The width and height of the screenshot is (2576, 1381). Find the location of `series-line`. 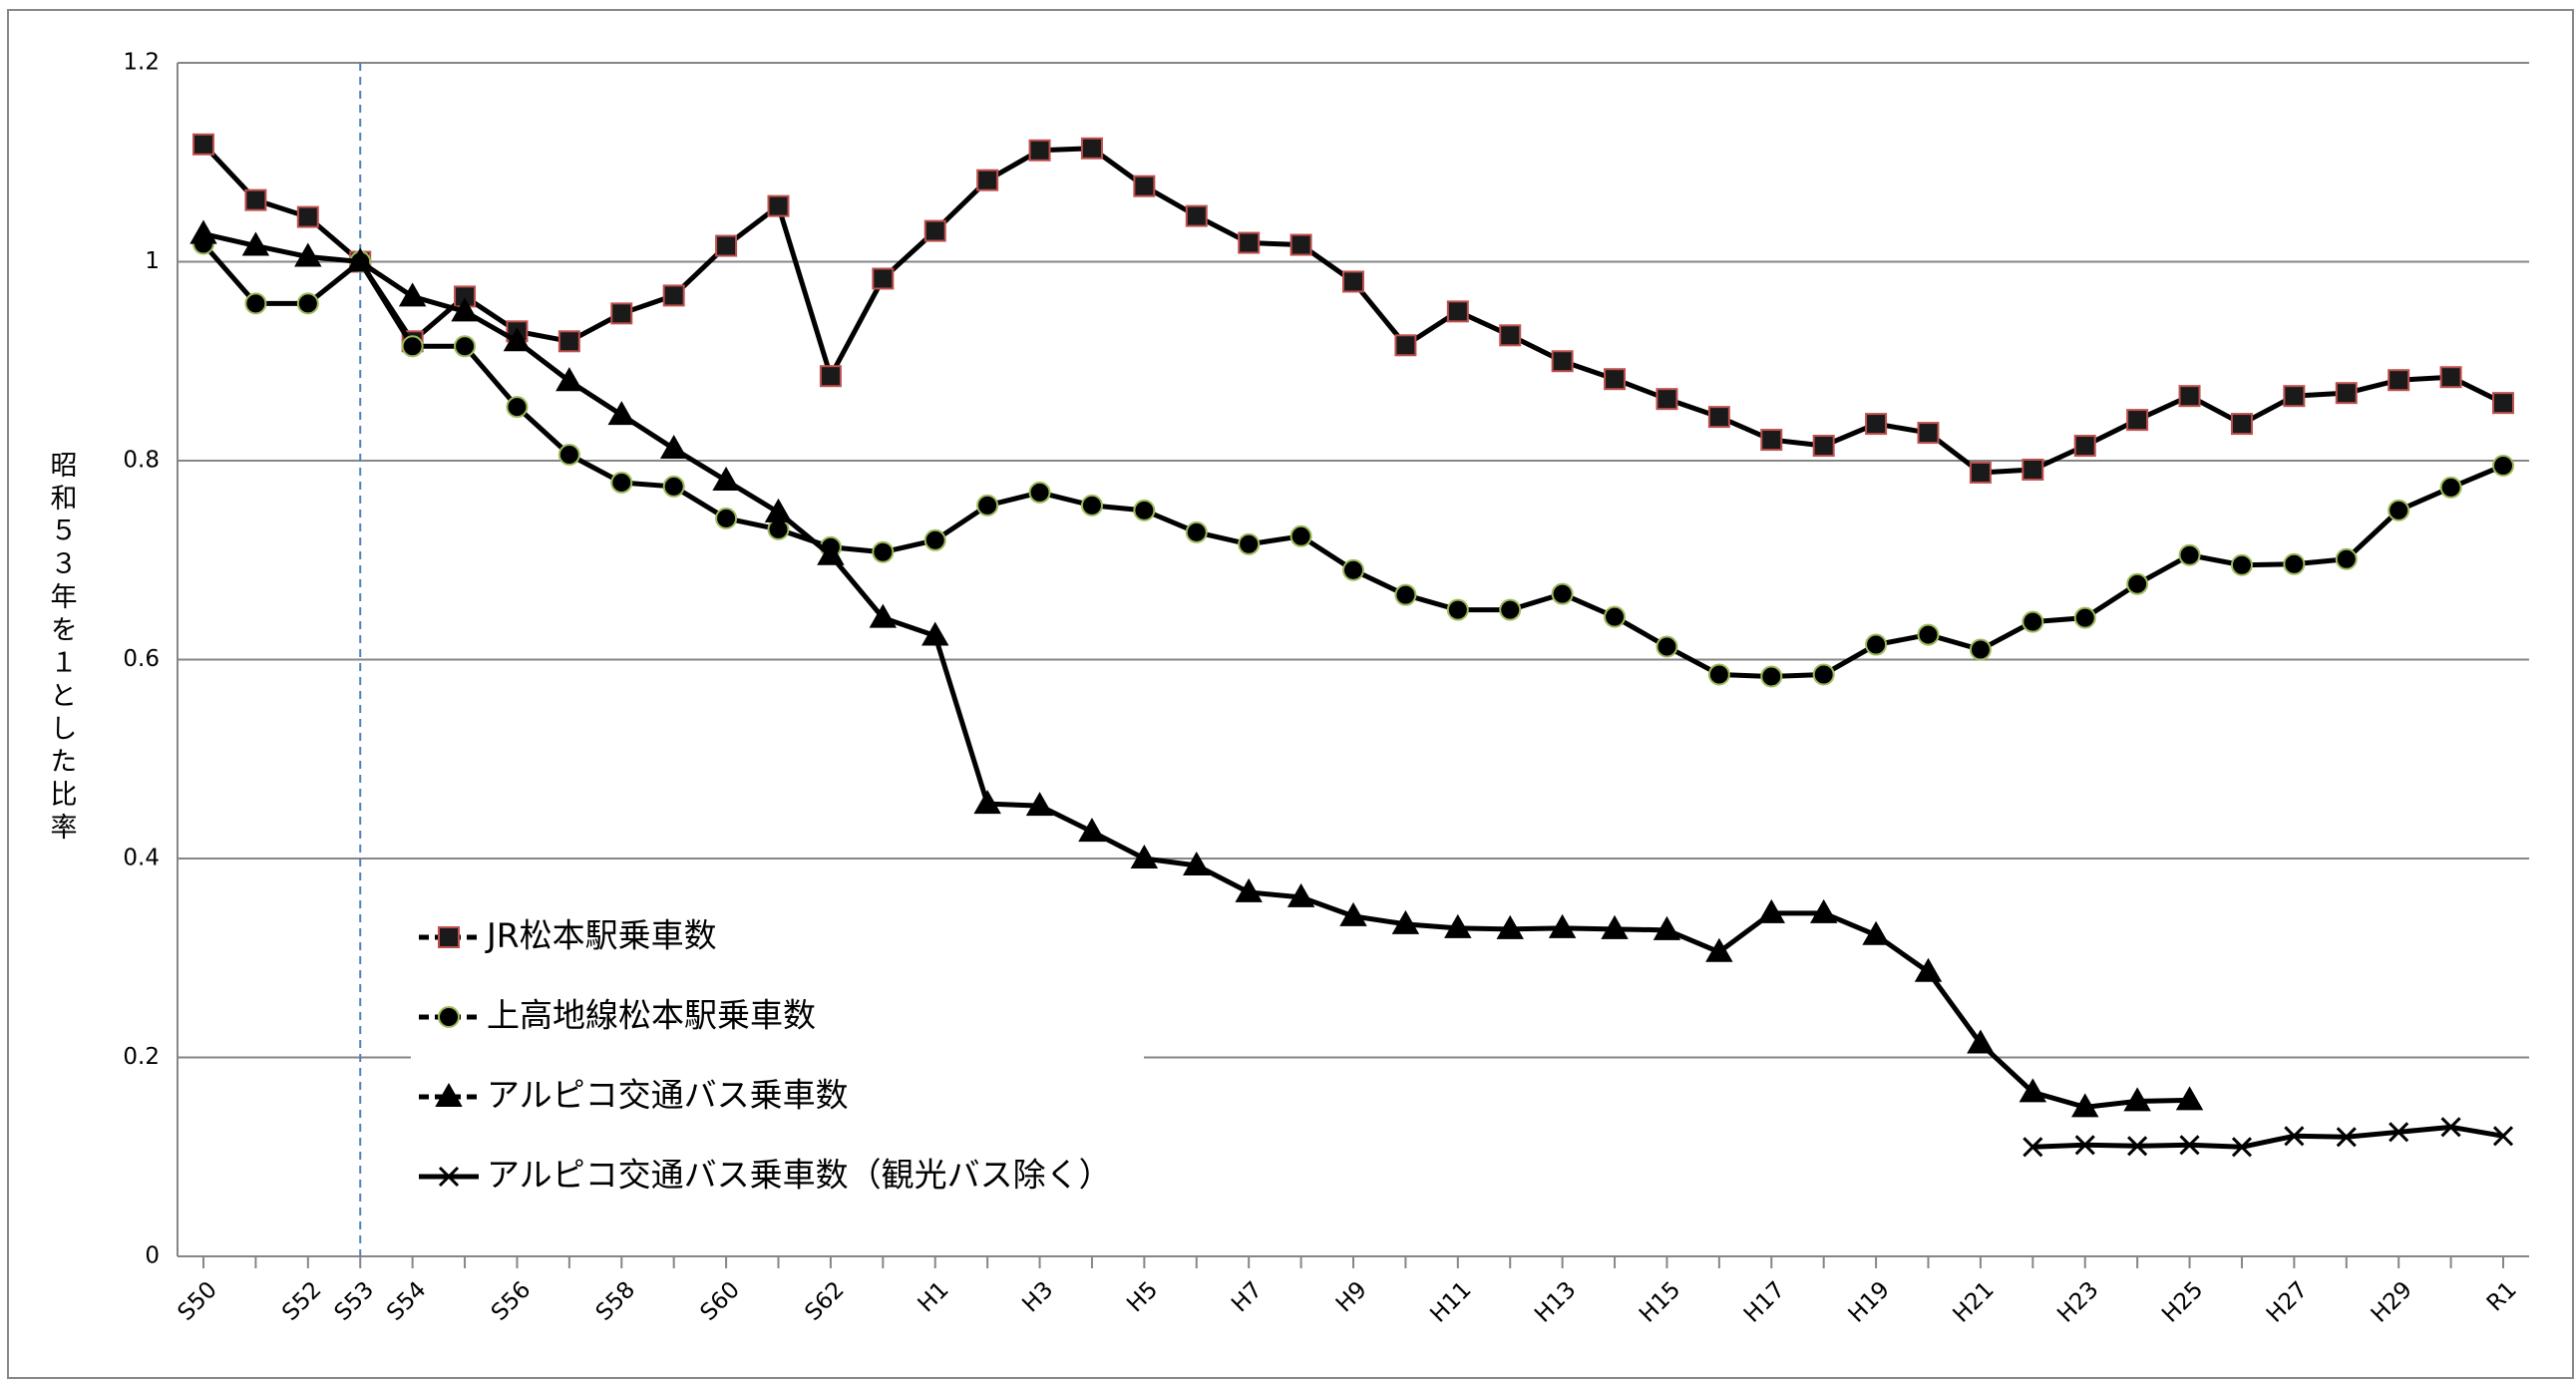

series-line is located at coordinates (2268, 1137).